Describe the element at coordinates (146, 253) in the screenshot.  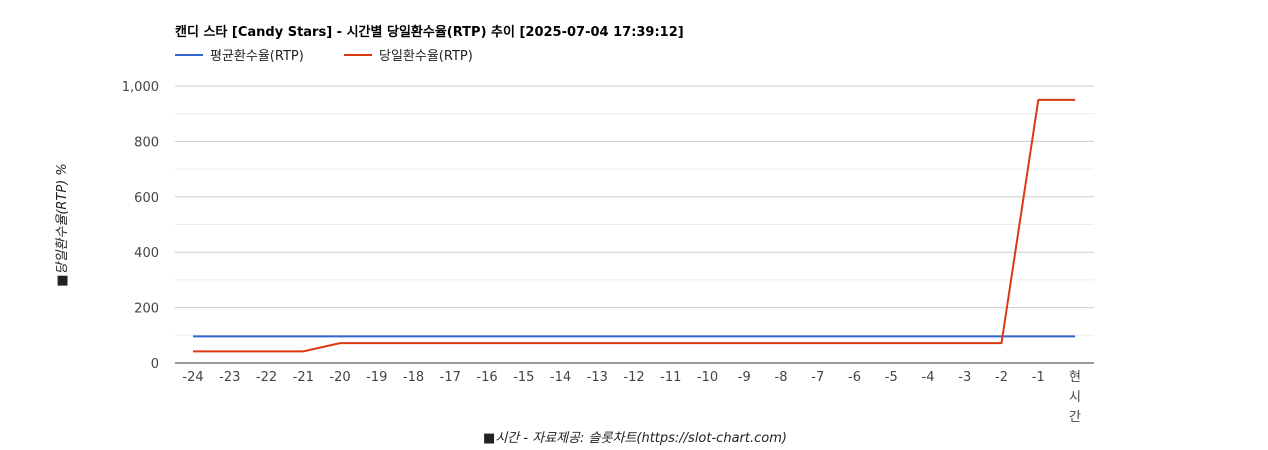
I see `y-tick-label: 400` at that location.